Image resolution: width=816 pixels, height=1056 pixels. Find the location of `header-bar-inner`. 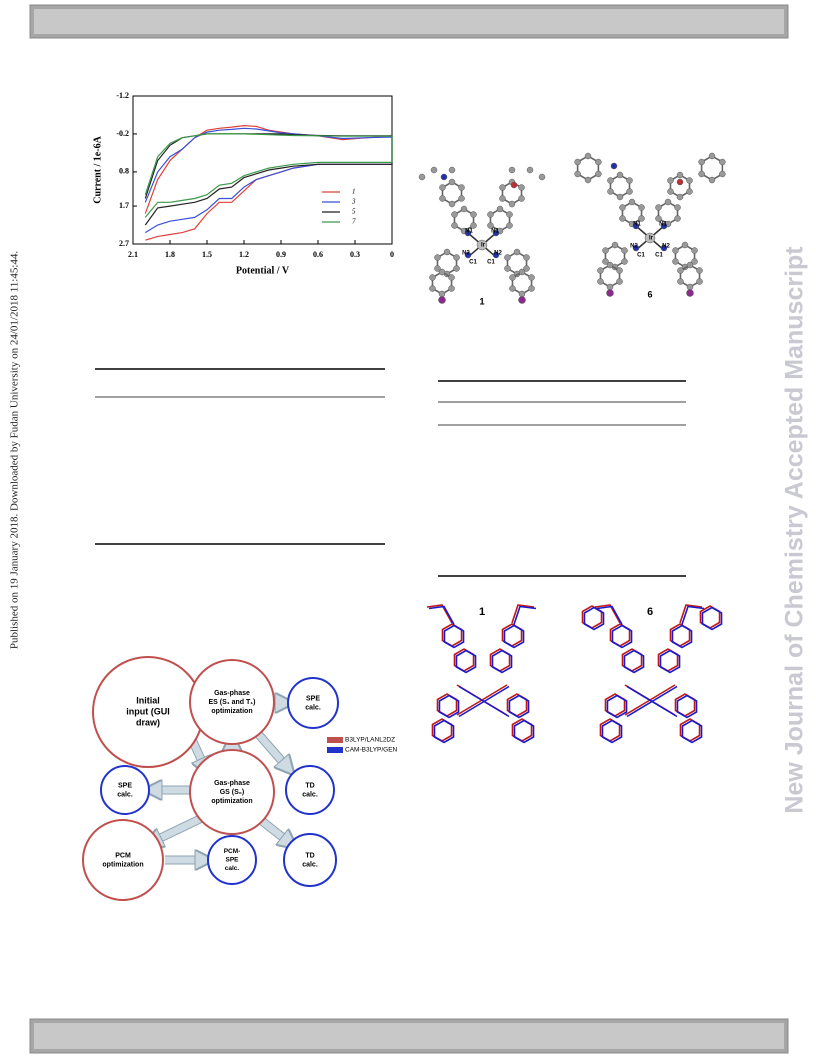

header-bar-inner is located at coordinates (409, 21).